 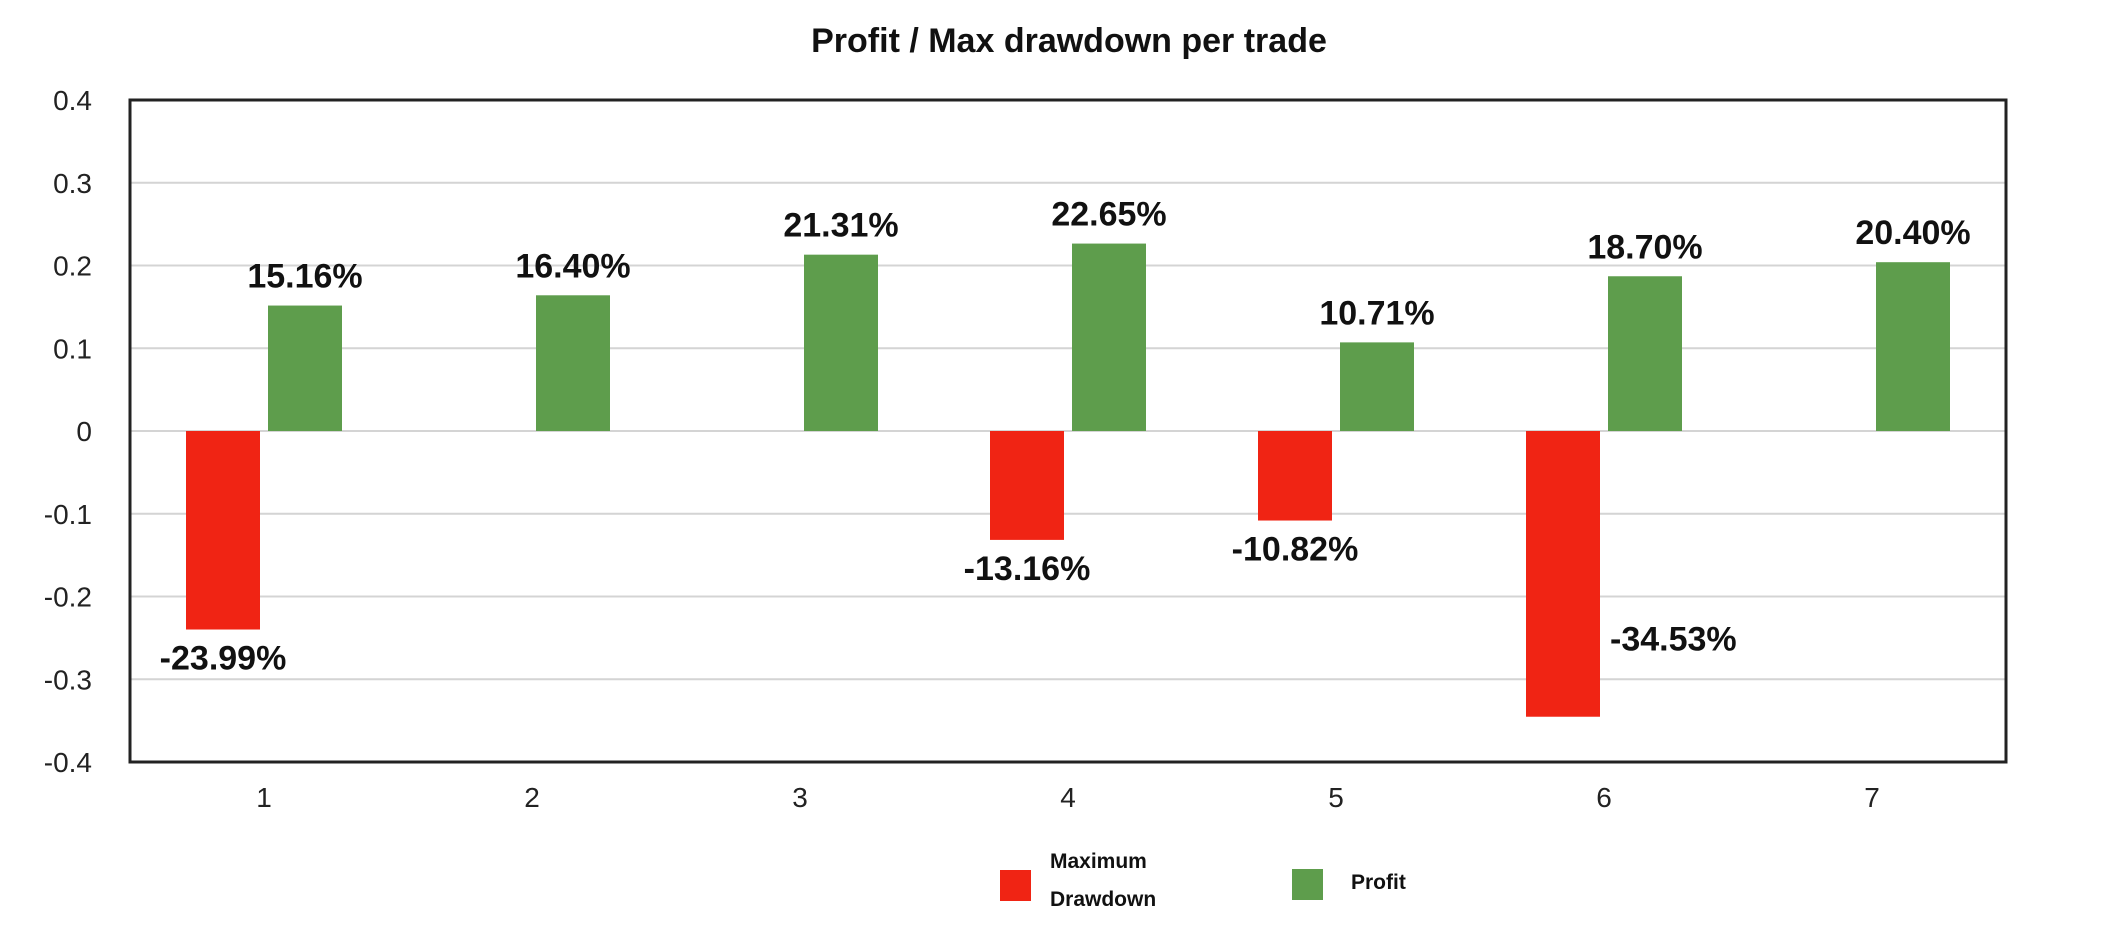 What do you see at coordinates (72, 266) in the screenshot?
I see `y-tick-label: 0.2` at bounding box center [72, 266].